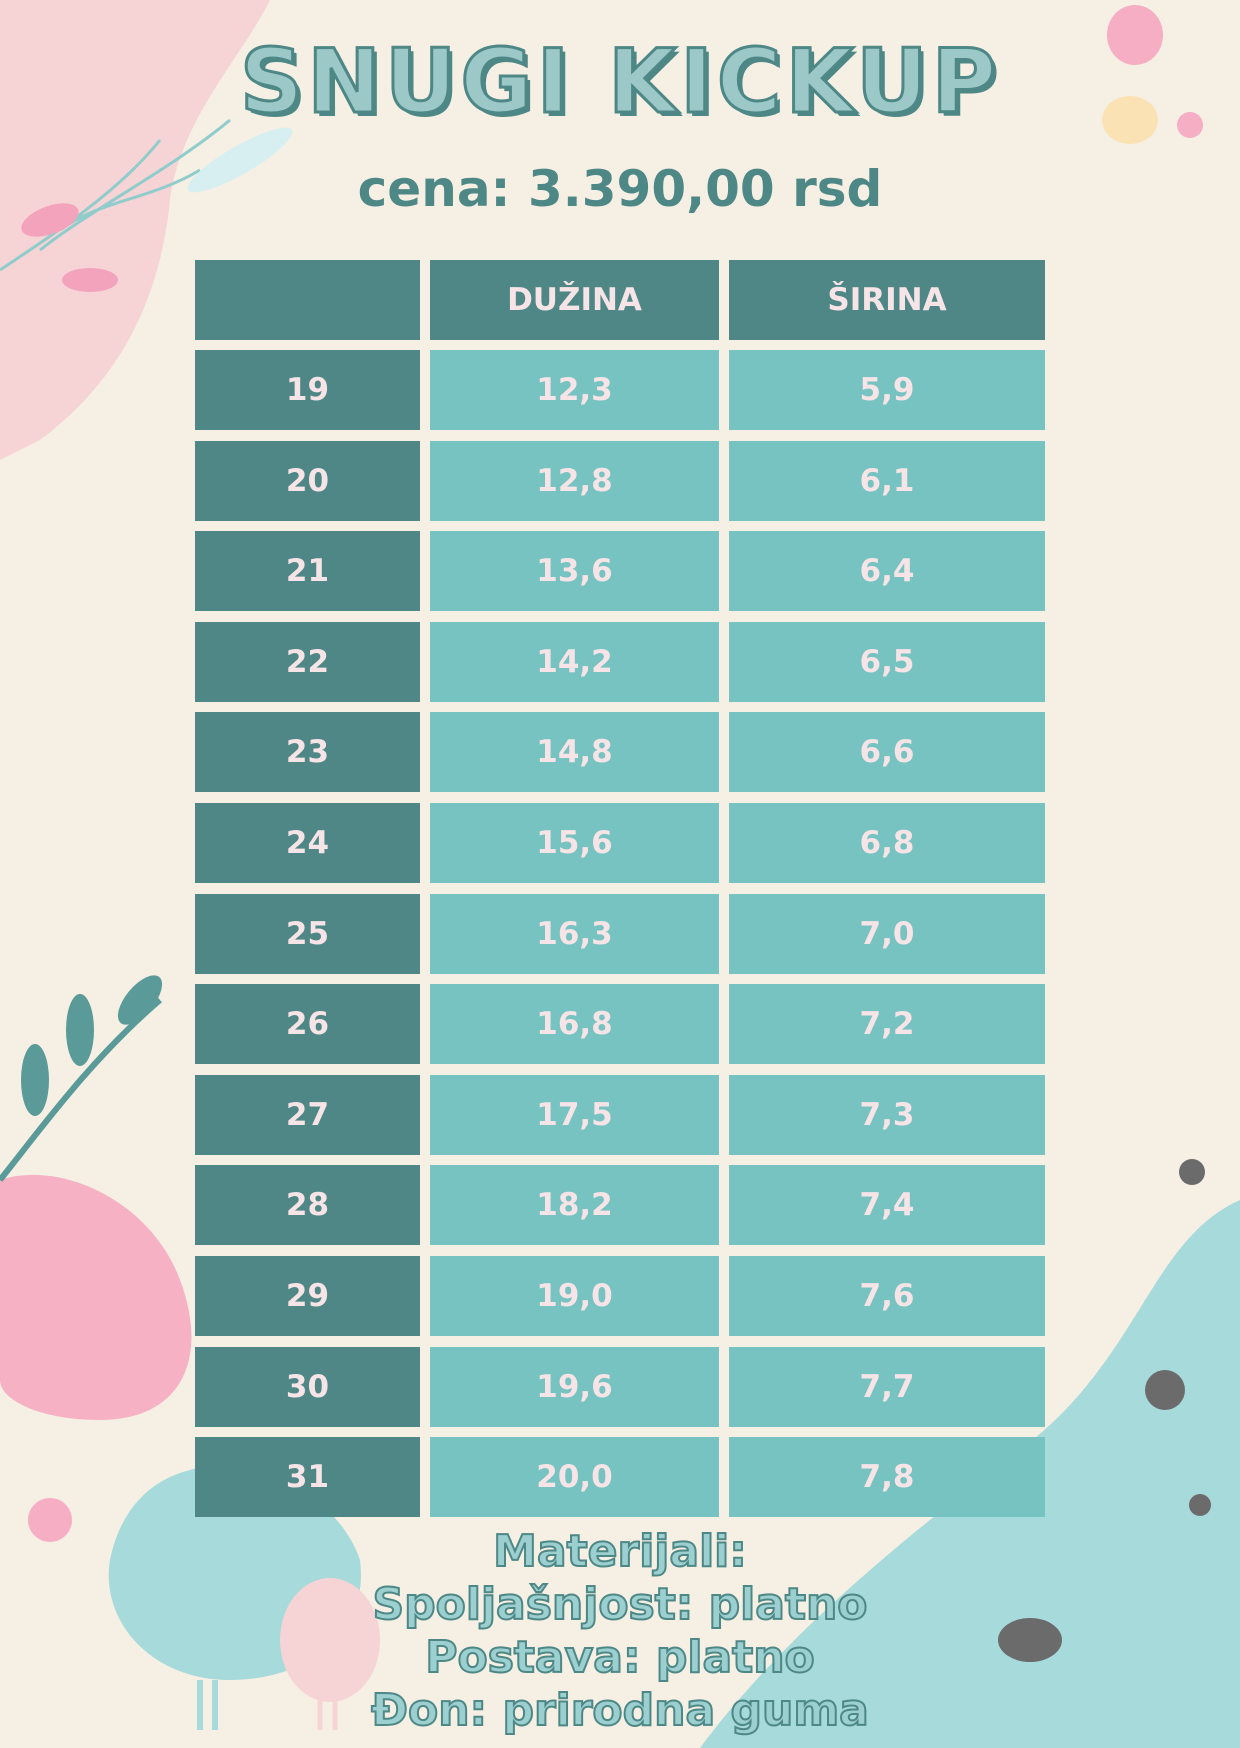  I want to click on bird, so click(330, 1640).